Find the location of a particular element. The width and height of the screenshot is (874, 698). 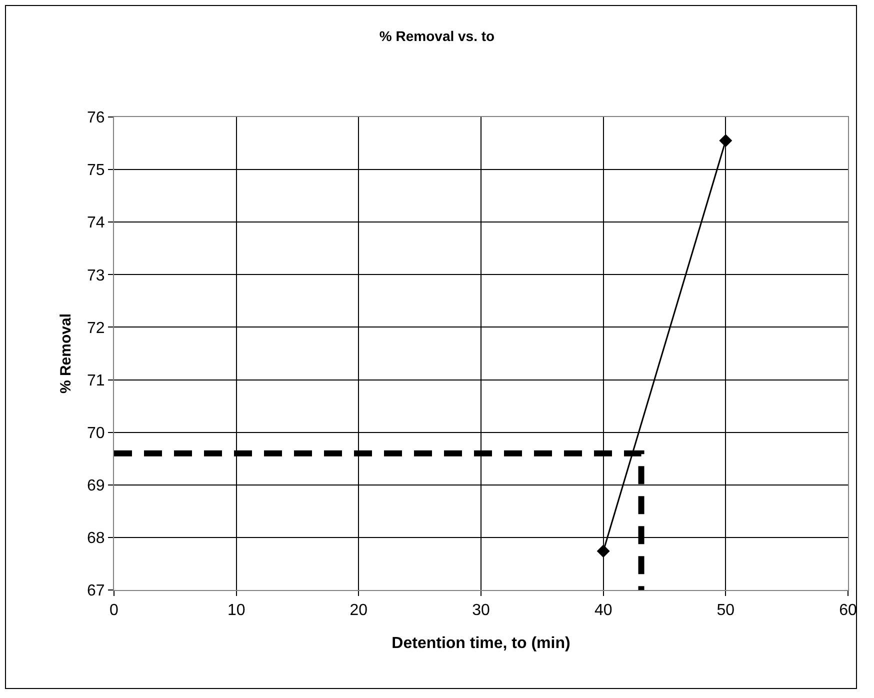

y-axis-title: % Removal is located at coordinates (65, 353).